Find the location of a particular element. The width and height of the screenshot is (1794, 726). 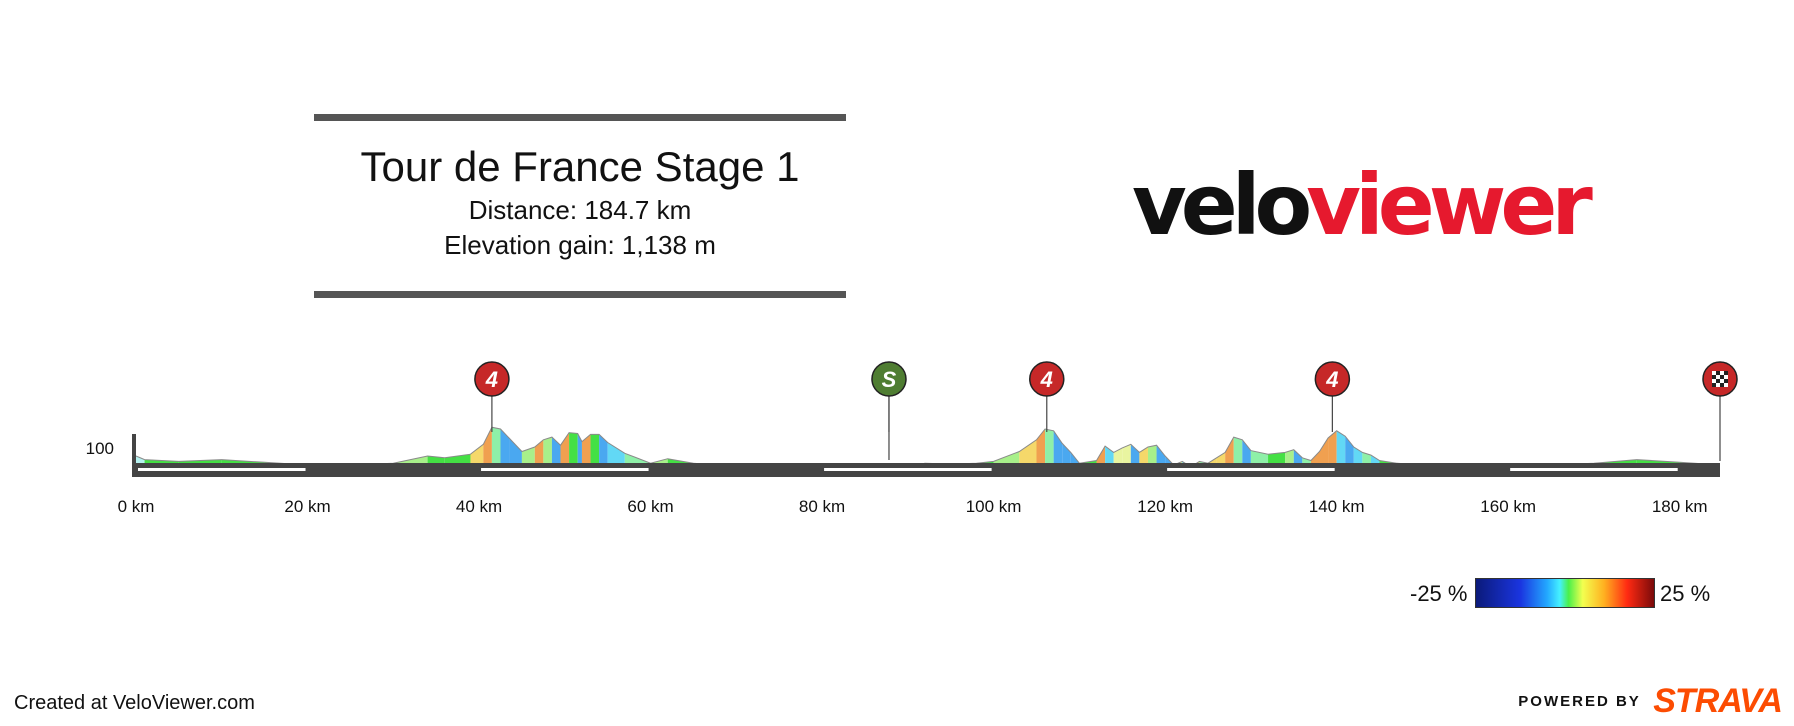

created-at-link: Created at VeloViewer.com is located at coordinates (134, 703).